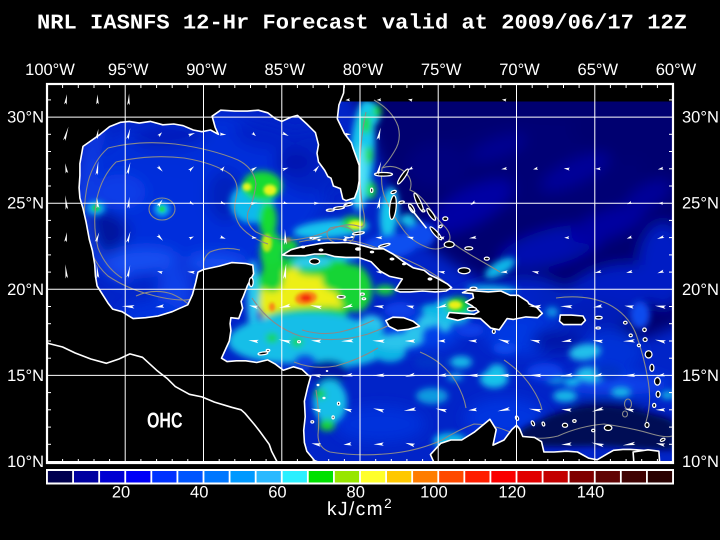  What do you see at coordinates (285, 70) in the screenshot?
I see `svg-text: 85°W` at bounding box center [285, 70].